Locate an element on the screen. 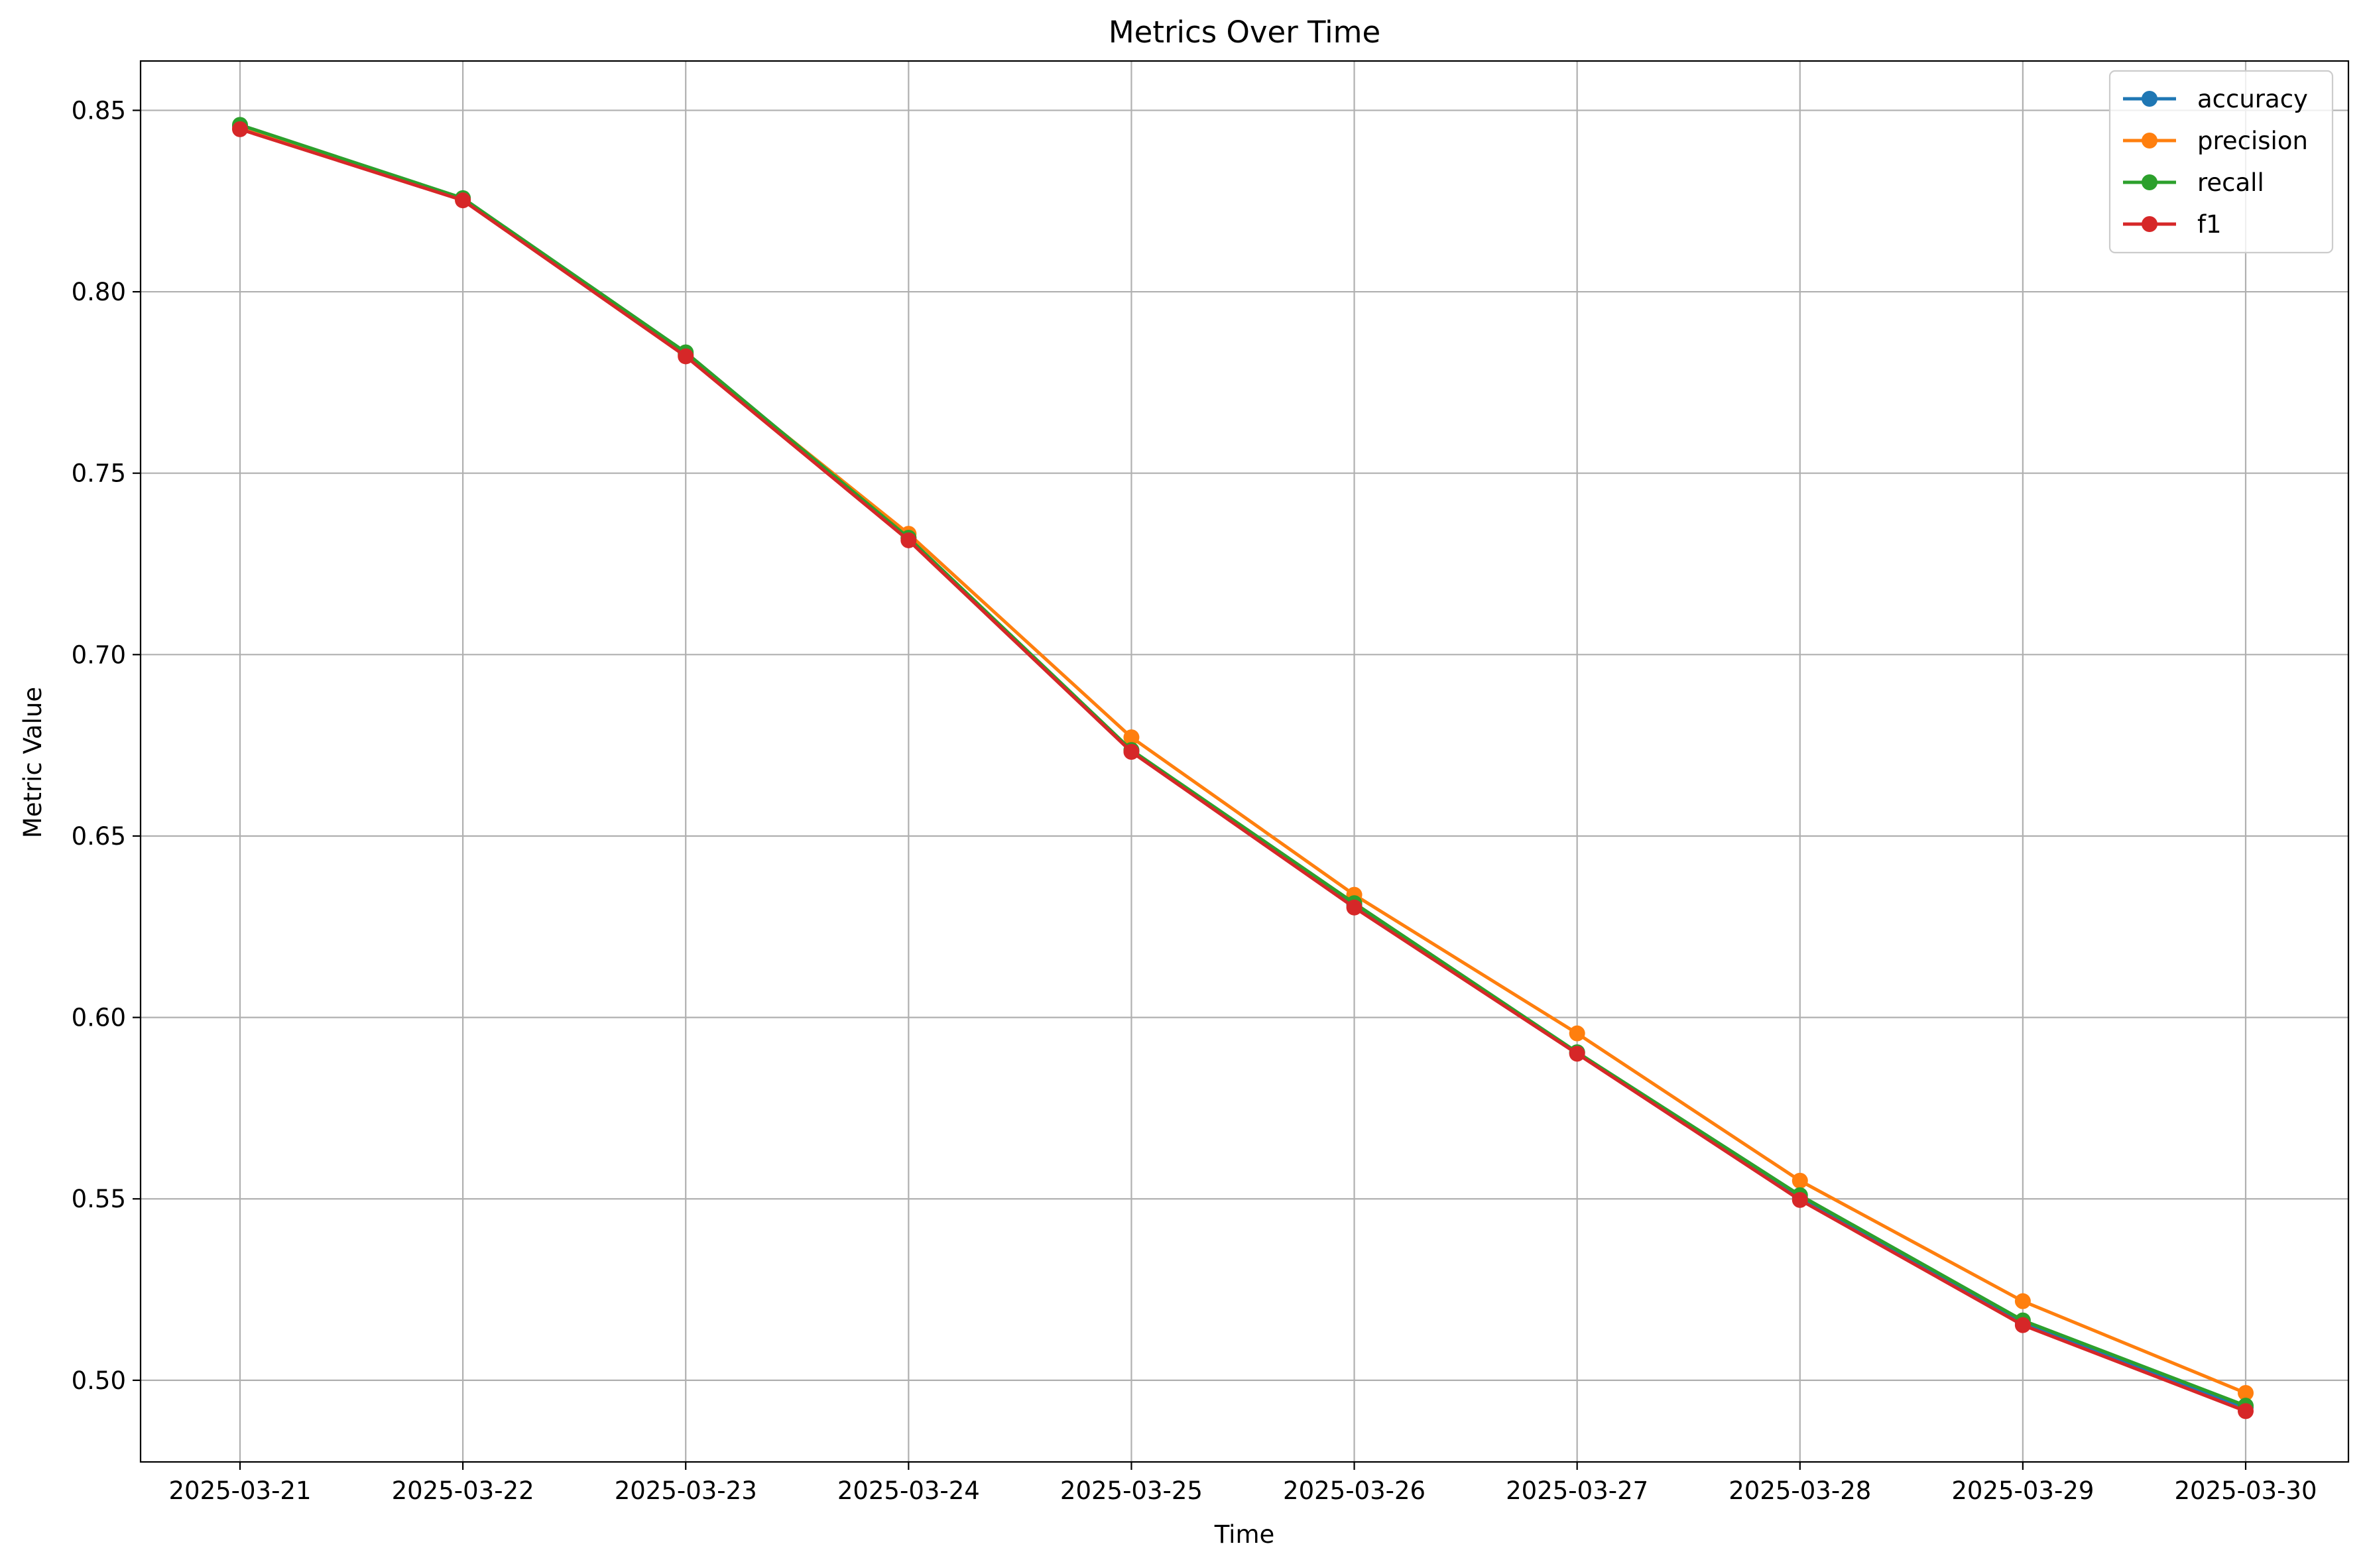 Image resolution: width=2367 pixels, height=1568 pixels. legend: accuracy precision recall f1 is located at coordinates (2221, 162).